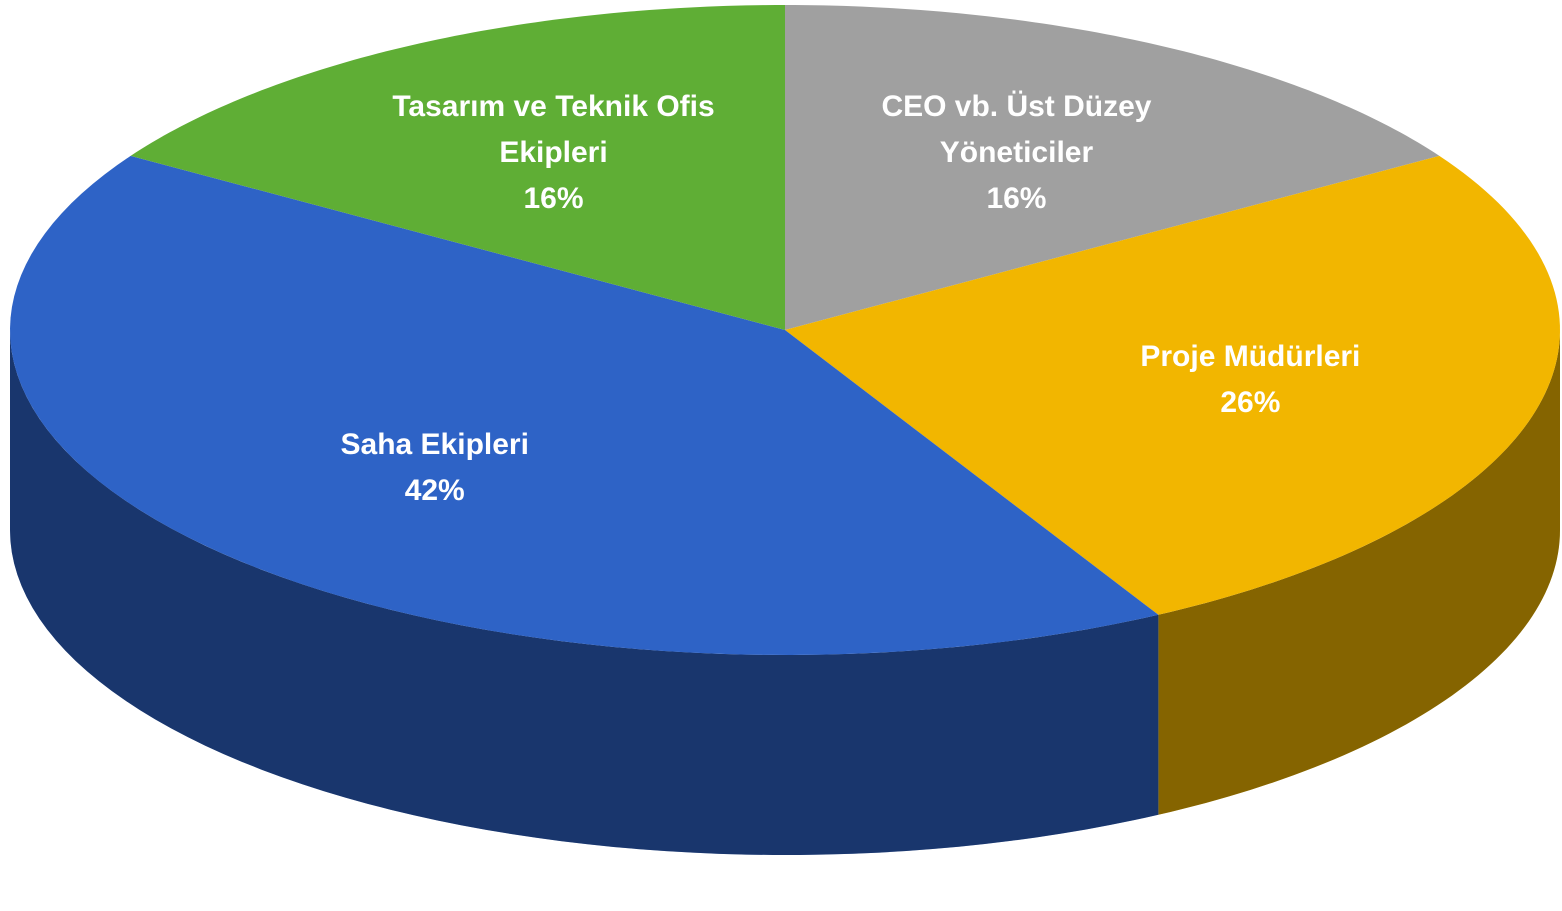 Image resolution: width=1562 pixels, height=911 pixels. I want to click on slice-side-shade, so click(1359, 572).